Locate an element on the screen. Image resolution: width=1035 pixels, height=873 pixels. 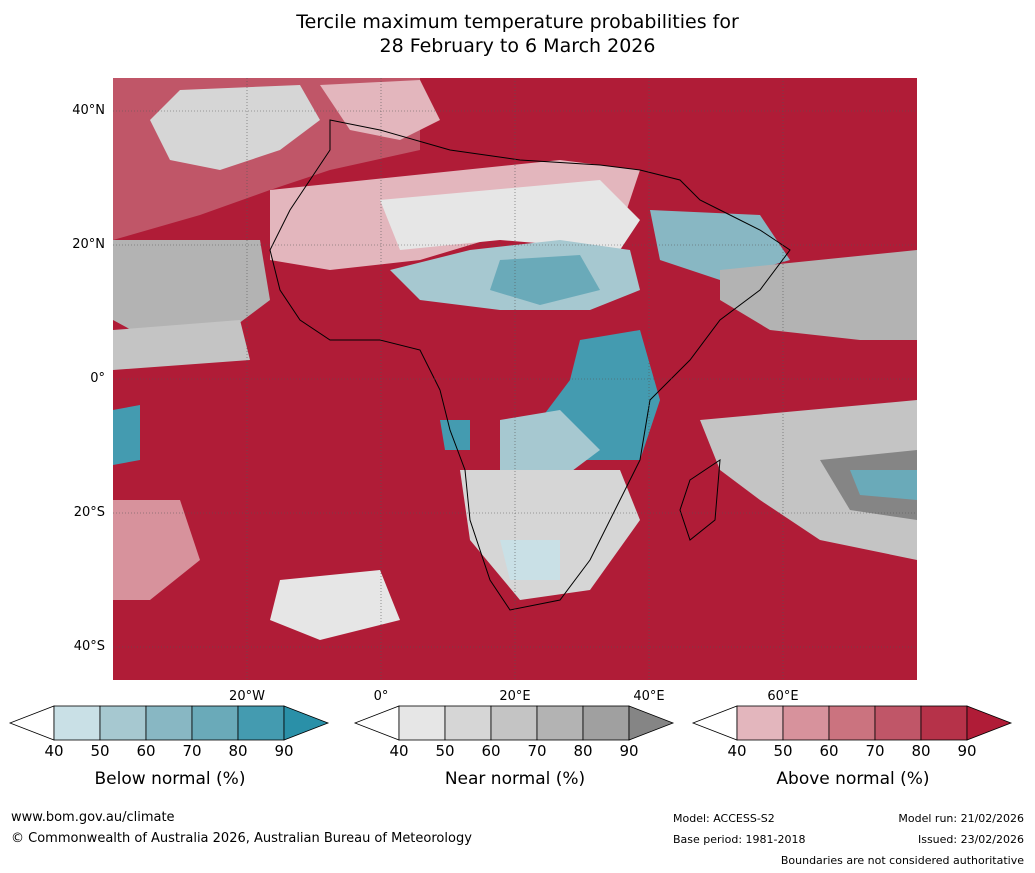
map-title-line2: 28 February to 6 March 2026 is located at coordinates (517, 46).